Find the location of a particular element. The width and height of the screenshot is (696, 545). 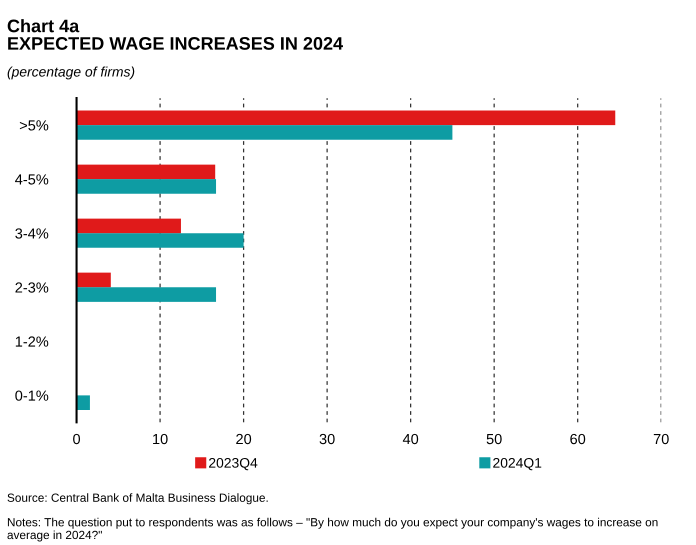

x-tick-label: 20 is located at coordinates (244, 439).